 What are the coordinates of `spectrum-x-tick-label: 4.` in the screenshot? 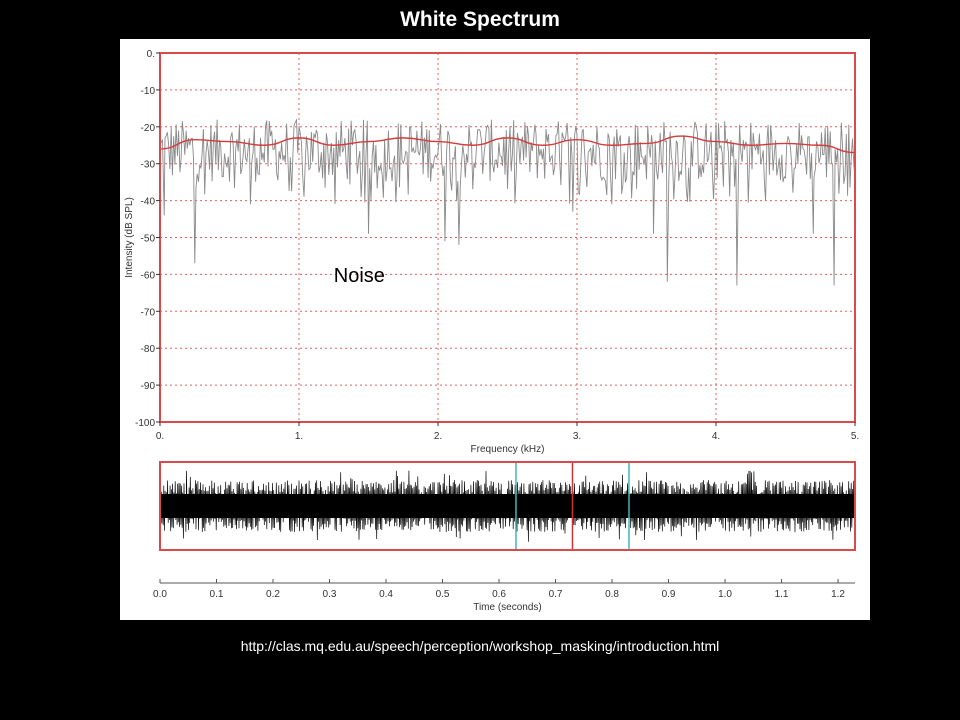 It's located at (716, 436).